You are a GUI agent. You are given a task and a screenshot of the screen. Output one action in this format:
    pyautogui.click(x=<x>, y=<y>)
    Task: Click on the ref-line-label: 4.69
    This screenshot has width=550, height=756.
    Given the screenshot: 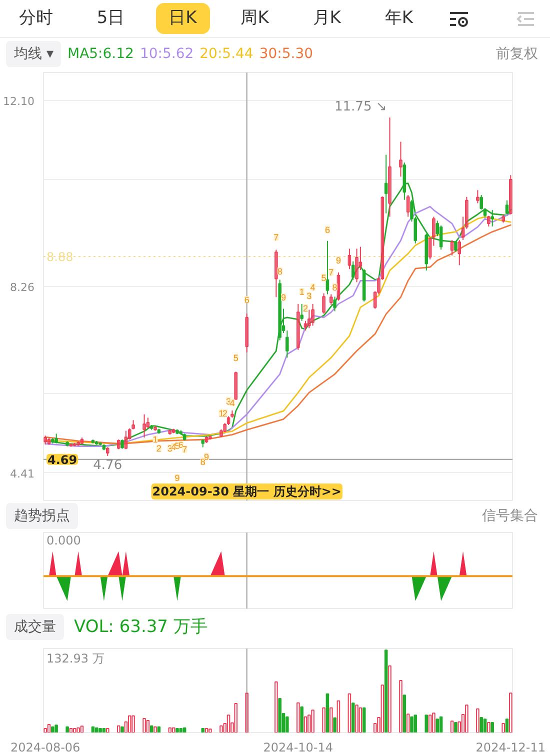 What is the action you would take?
    pyautogui.click(x=63, y=459)
    